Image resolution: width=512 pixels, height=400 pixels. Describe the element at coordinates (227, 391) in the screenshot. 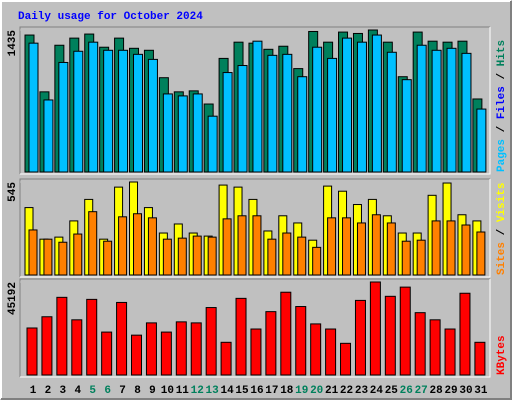

I see `x-tick-label: 14` at that location.